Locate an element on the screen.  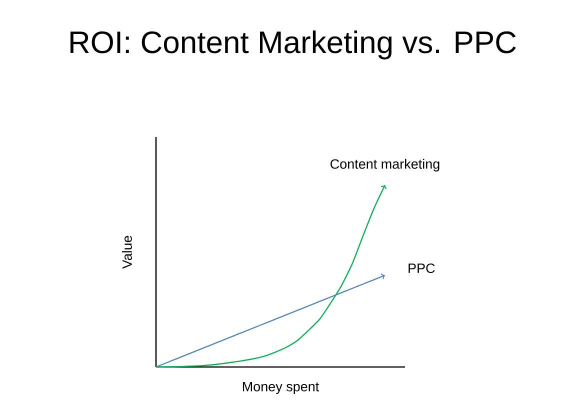
series-label: Content marketing is located at coordinates (385, 165).